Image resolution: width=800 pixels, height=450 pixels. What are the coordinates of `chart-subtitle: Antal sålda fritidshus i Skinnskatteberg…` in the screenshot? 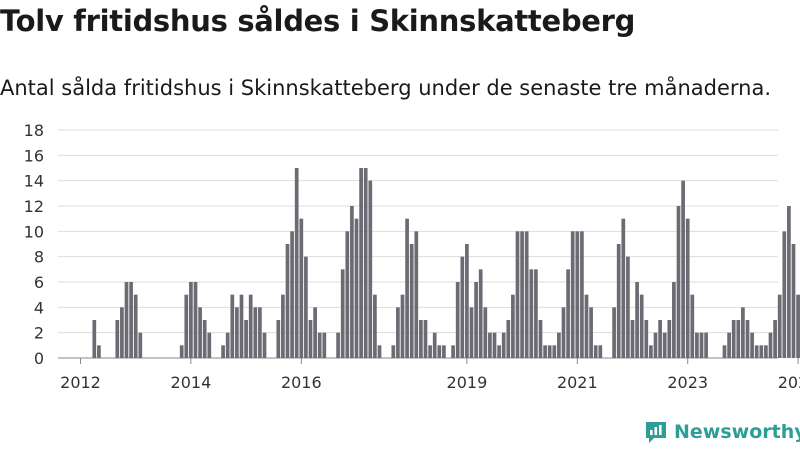 It's located at (385, 88).